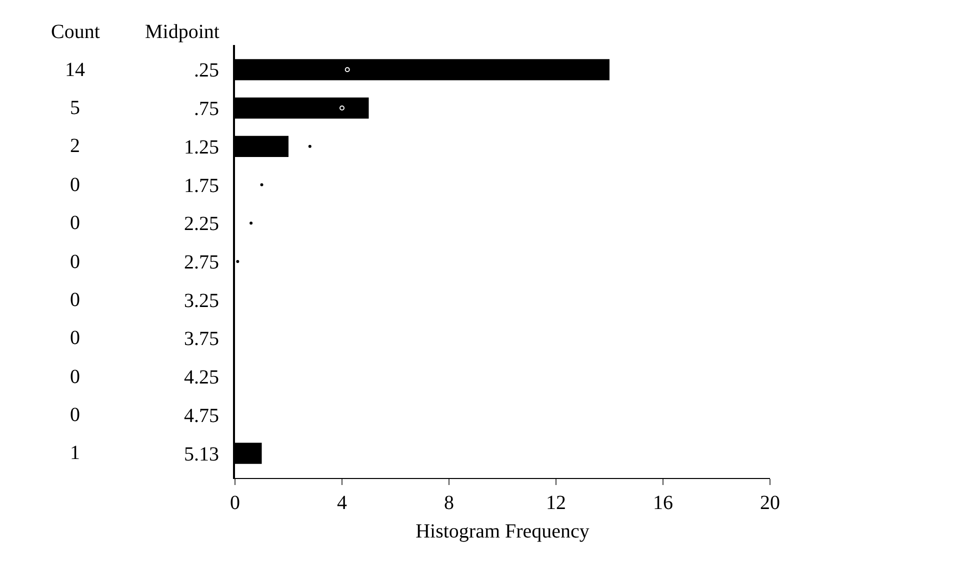 This screenshot has height=573, width=979. I want to click on y-tick-label: 2.75, so click(201, 263).